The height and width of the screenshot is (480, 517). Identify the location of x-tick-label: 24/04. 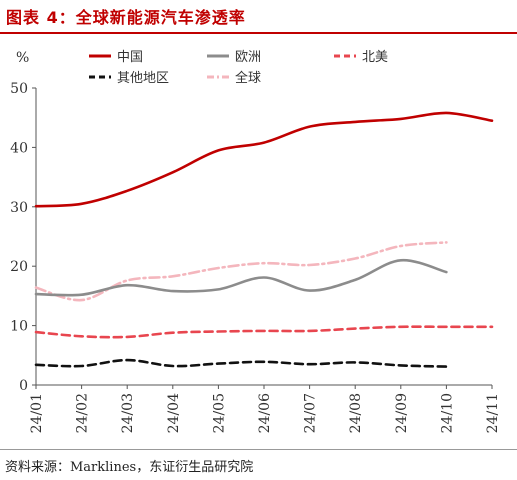
(174, 413).